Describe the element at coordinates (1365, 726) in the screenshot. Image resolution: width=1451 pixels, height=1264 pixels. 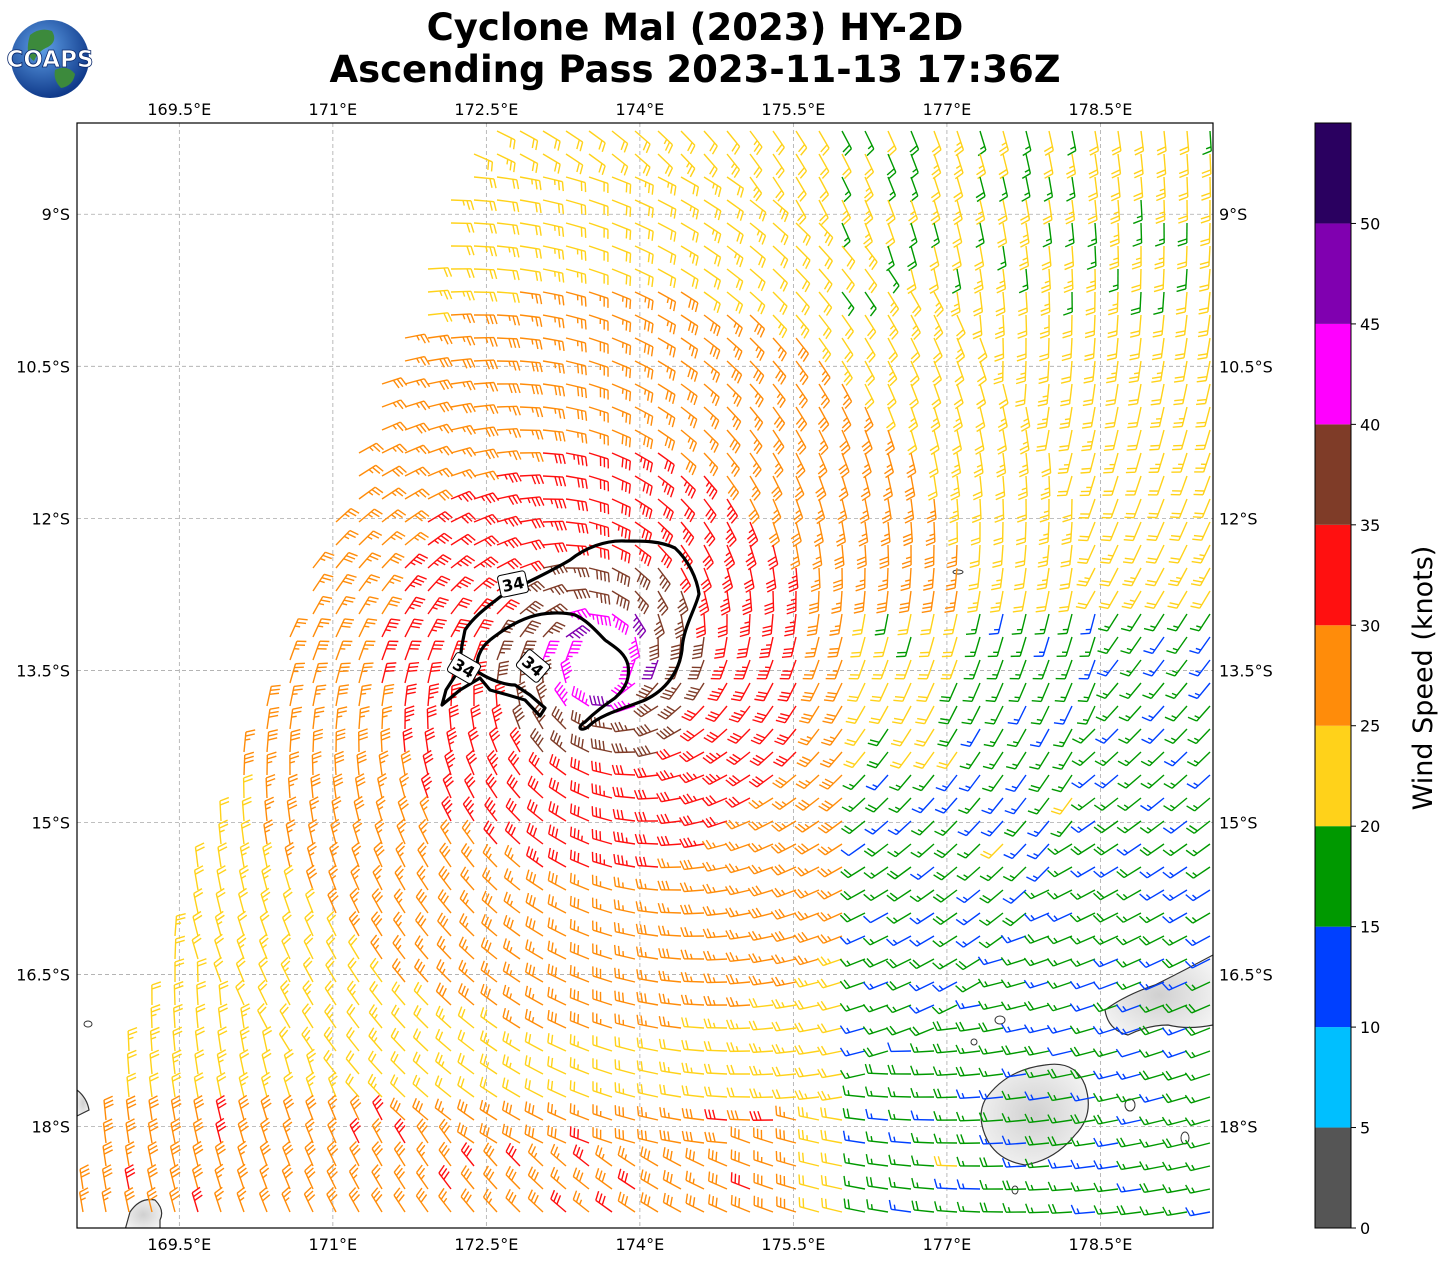
I see `colorbar-ticks: 0 5 10 15 20 25 30 35 40 45 50` at that location.